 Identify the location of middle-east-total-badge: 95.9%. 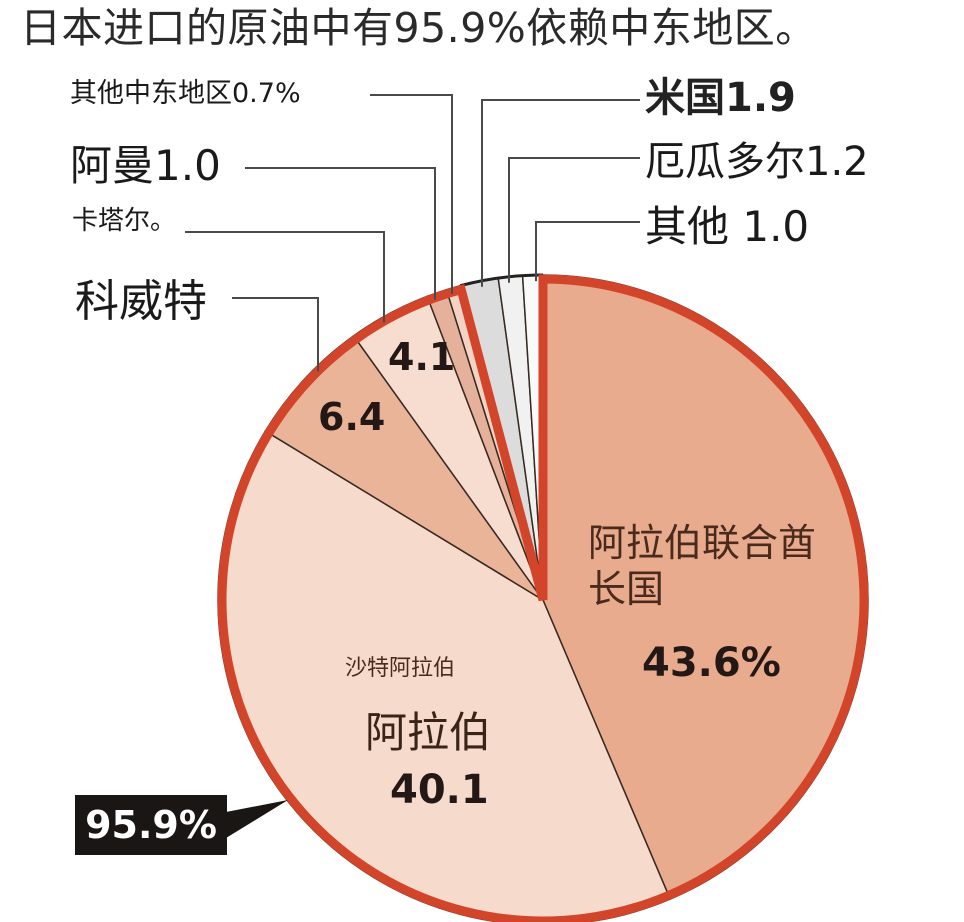
(151, 825).